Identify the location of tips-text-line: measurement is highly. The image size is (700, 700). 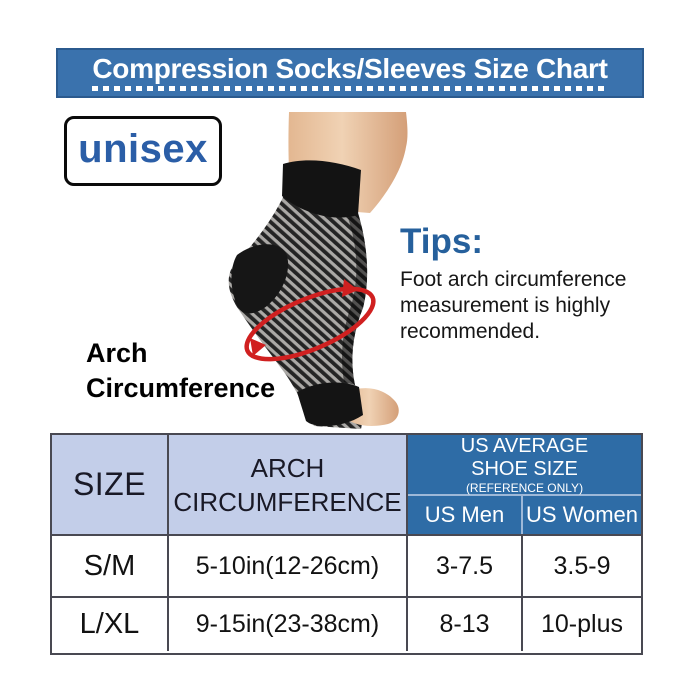
(505, 305).